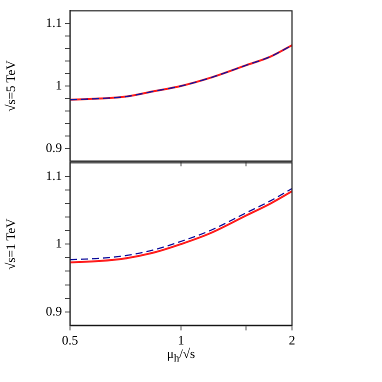 This screenshot has height=382, width=382. Describe the element at coordinates (70, 340) in the screenshot. I see `x-tick-label: 0.5` at that location.